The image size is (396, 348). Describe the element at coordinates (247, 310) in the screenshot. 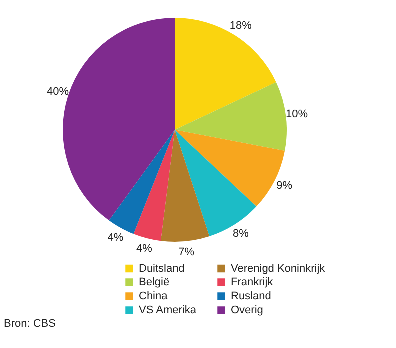

I see `legend-label: Overig` at that location.